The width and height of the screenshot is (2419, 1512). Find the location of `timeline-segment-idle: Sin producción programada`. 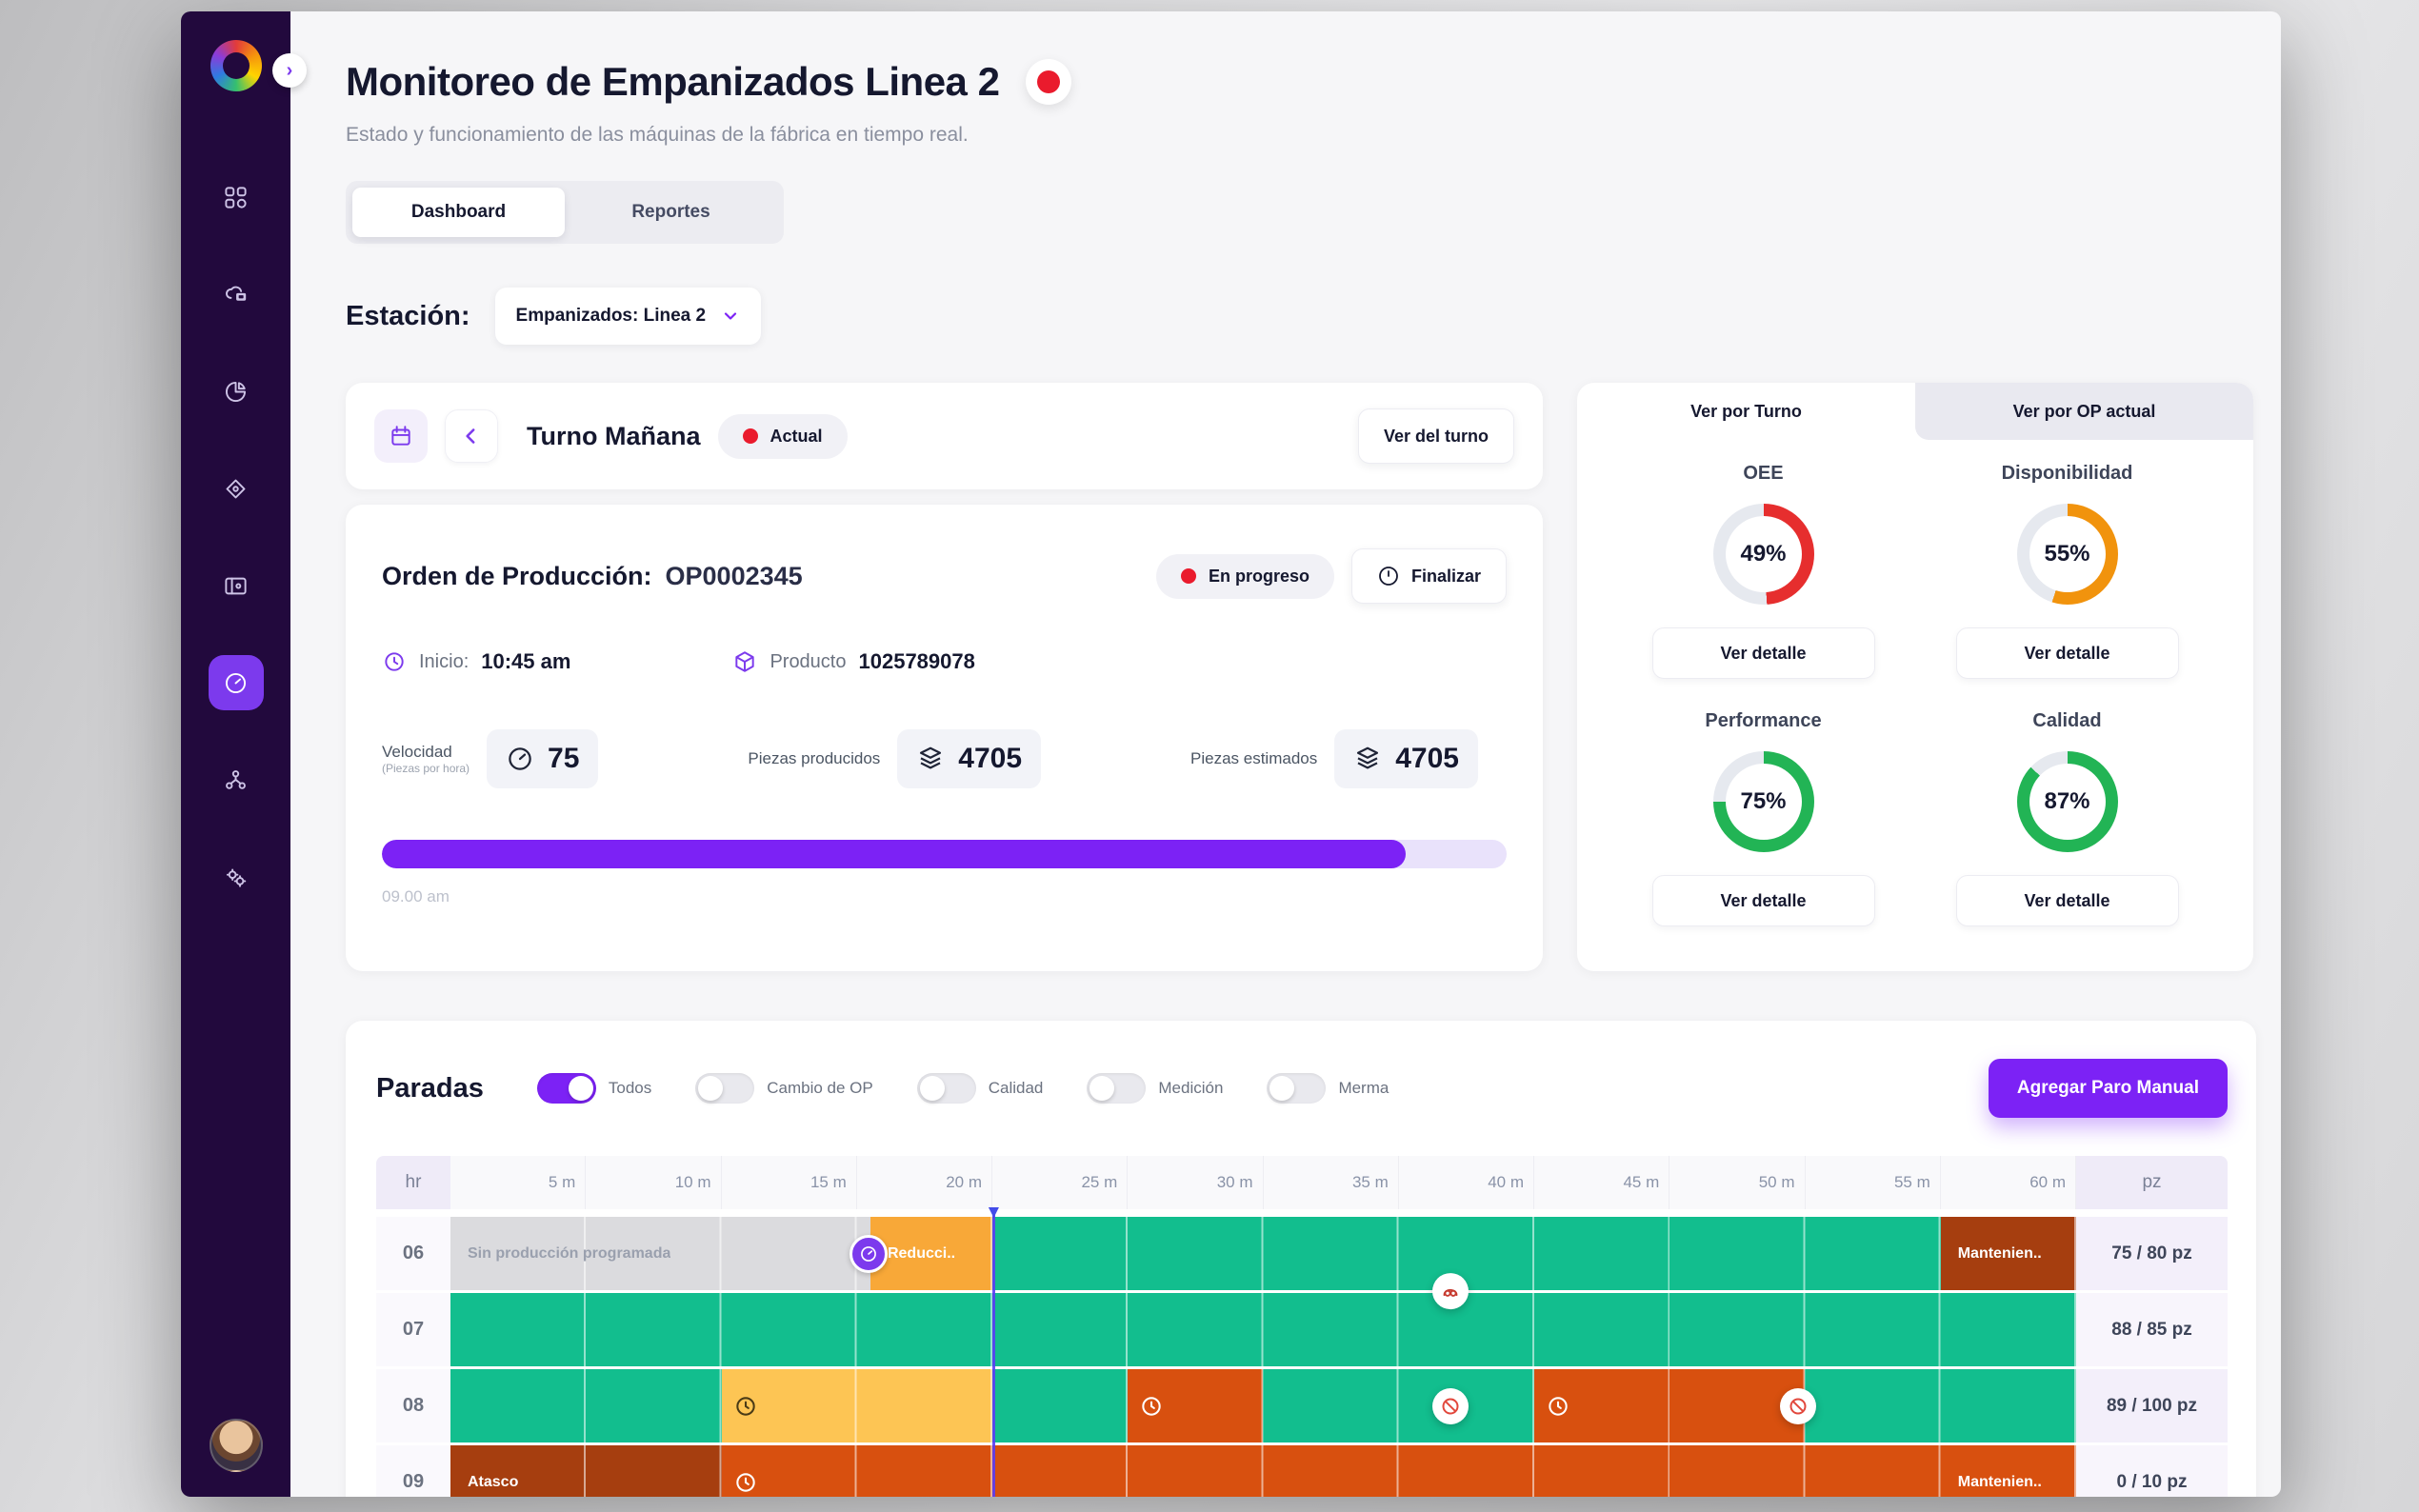

timeline-segment-idle: Sin producción programada is located at coordinates (660, 1253).